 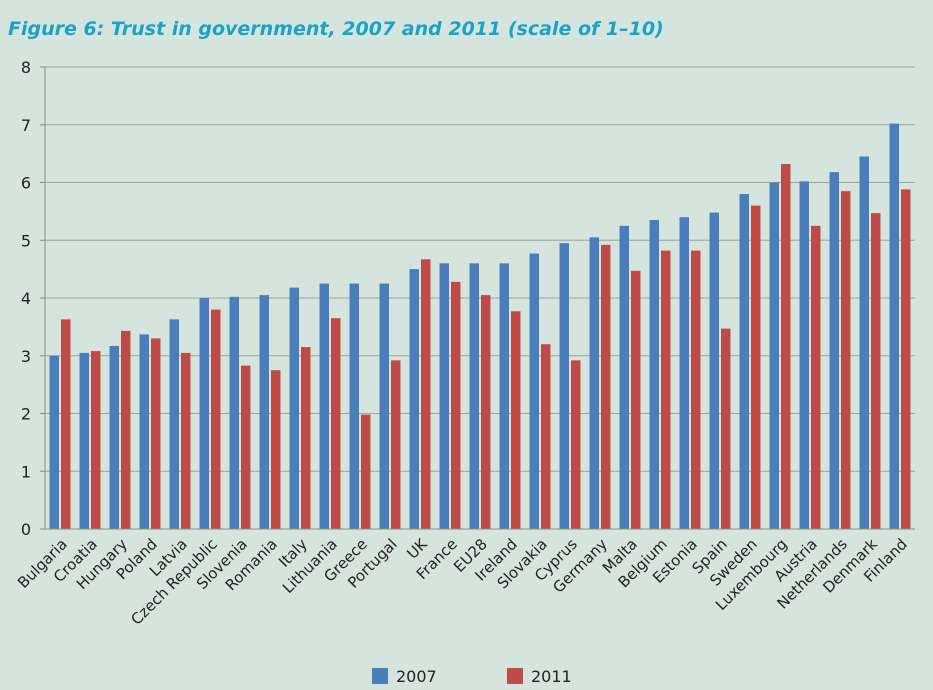 I want to click on y-tick-label: 2, so click(x=26, y=414).